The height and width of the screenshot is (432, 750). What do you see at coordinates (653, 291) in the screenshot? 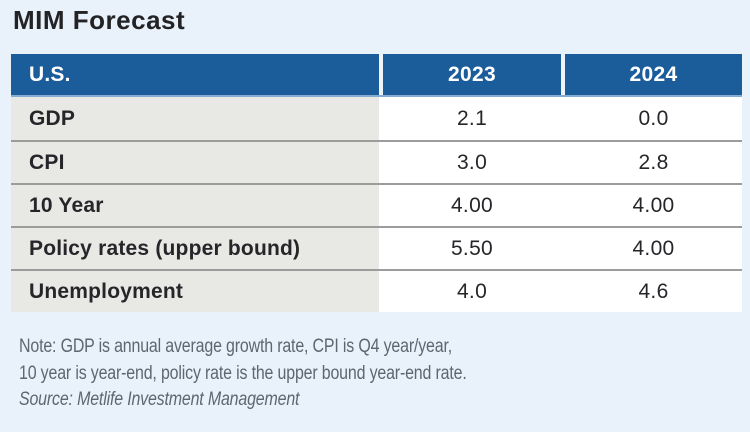
I see `cell-2024-value: 4.6` at bounding box center [653, 291].